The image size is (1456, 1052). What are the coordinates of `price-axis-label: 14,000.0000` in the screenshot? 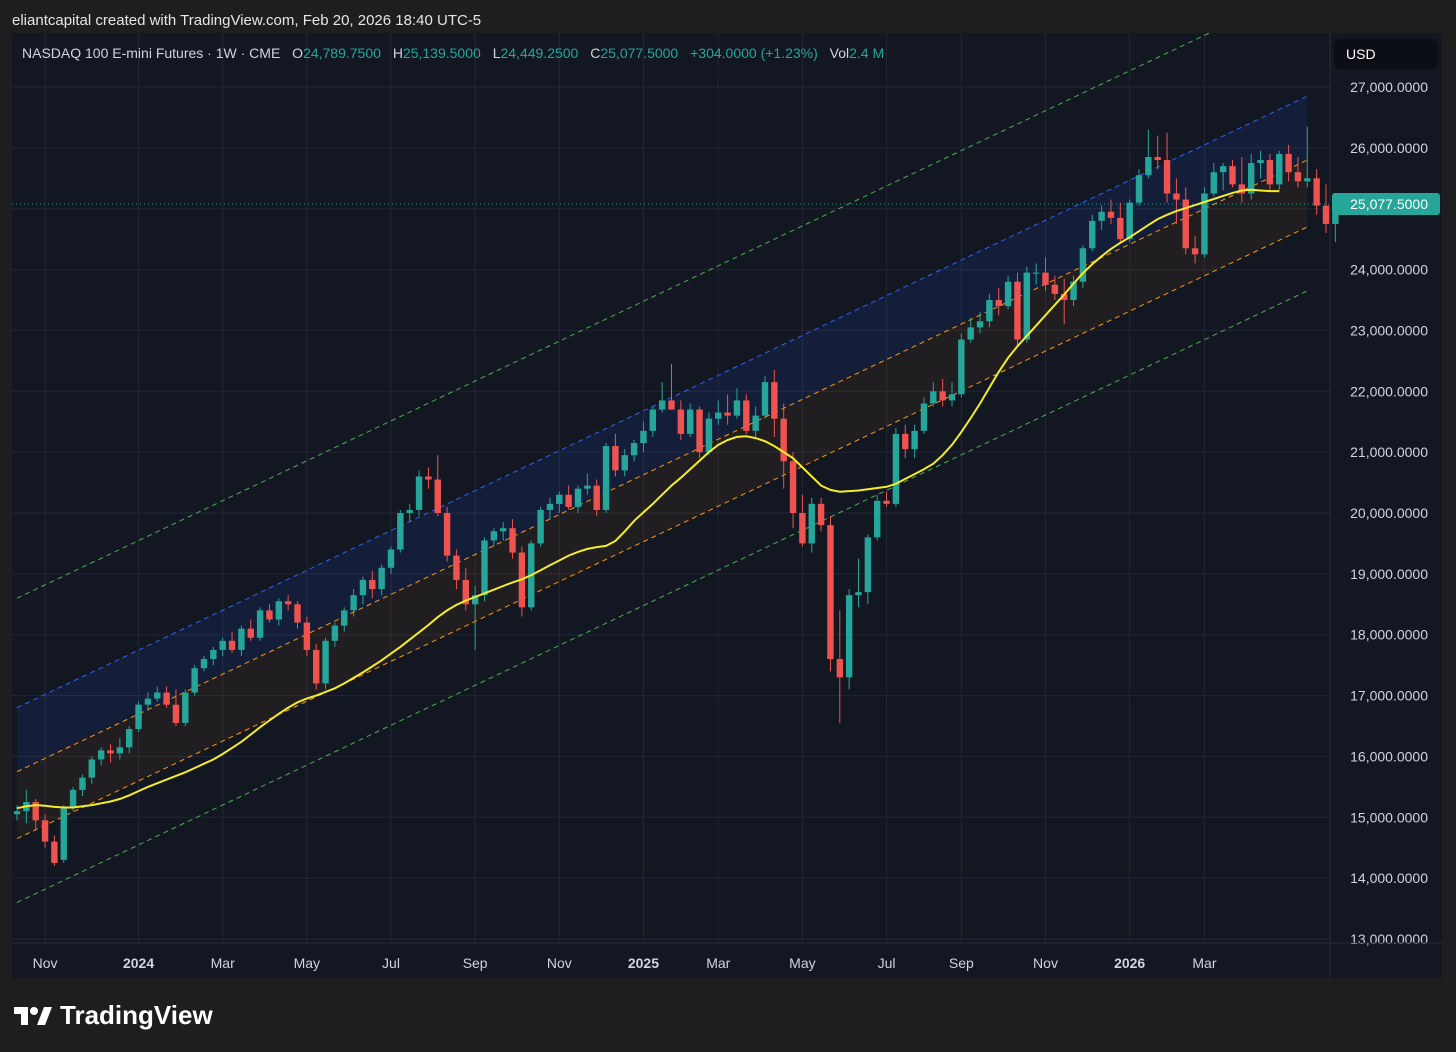 It's located at (1389, 878).